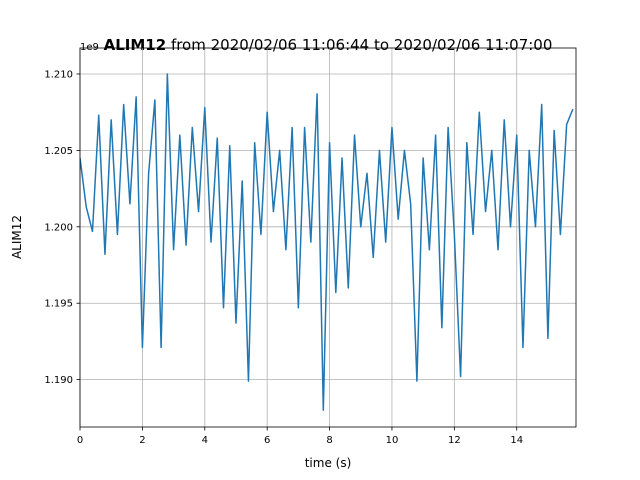 The height and width of the screenshot is (480, 640). Describe the element at coordinates (58, 151) in the screenshot. I see `y-tick-label: 1.205` at that location.